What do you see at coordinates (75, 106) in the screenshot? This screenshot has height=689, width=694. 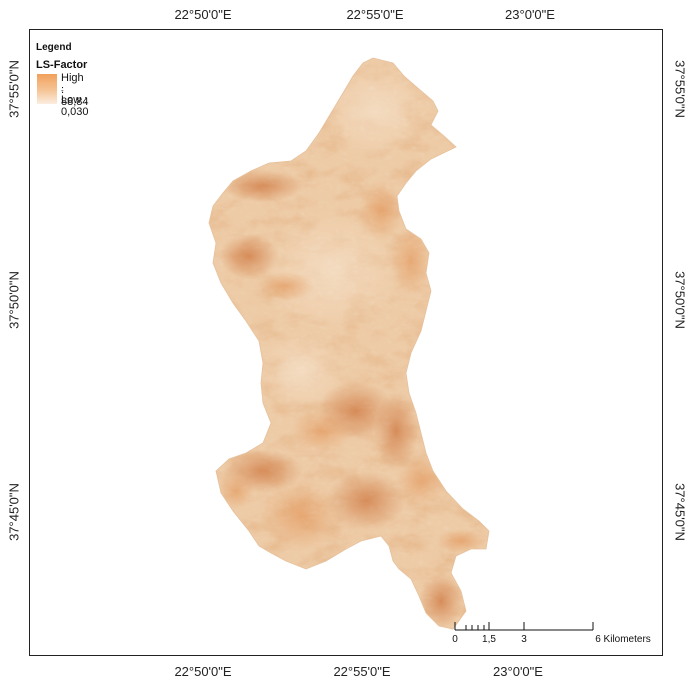 I see `legend-low-label: Low : 0,030` at bounding box center [75, 106].